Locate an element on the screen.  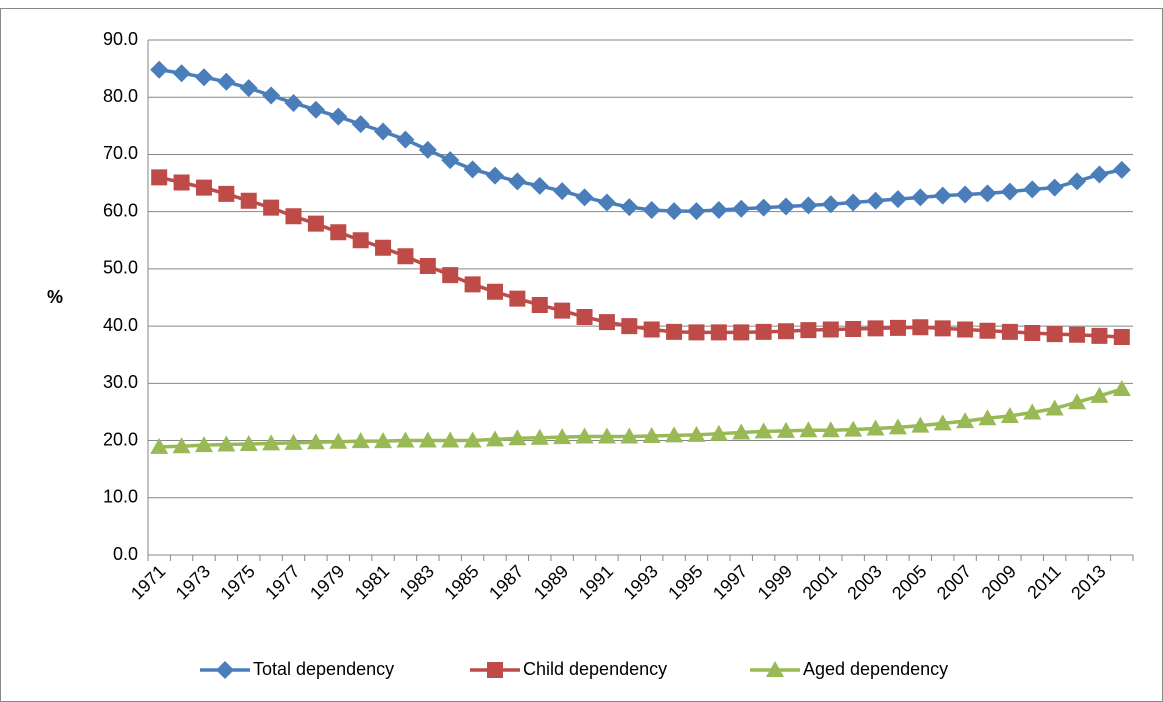
y-tick-label: 30.0 is located at coordinates (120, 382).